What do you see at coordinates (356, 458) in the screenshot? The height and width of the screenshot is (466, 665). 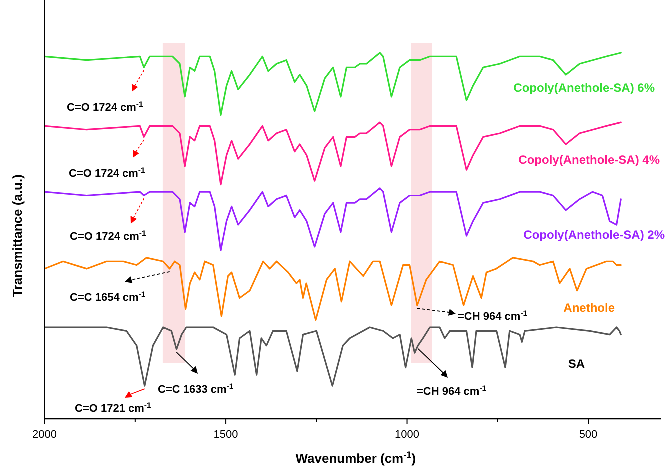 I see `x-axis-title: Wavenumber (cm$^{-1}$)` at bounding box center [356, 458].